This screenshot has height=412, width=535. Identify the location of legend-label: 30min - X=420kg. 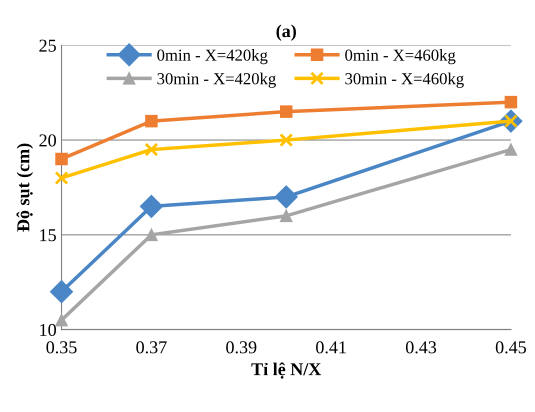
(216, 80).